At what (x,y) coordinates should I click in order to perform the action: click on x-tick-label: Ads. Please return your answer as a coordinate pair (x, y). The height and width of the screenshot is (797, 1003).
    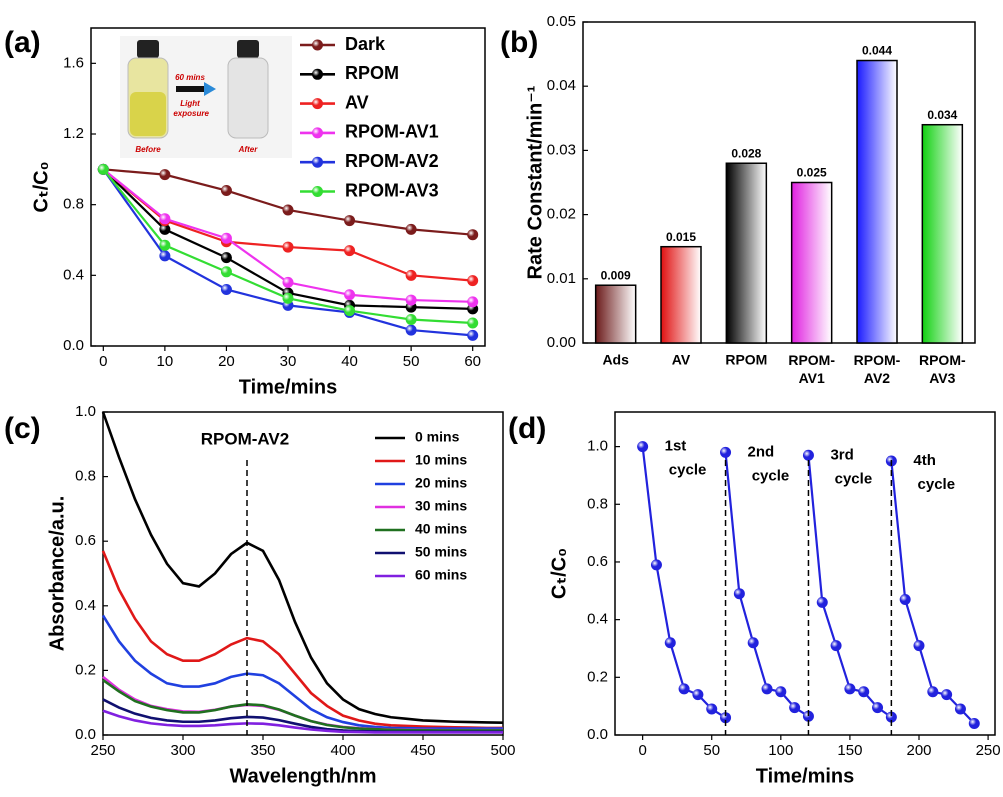
    Looking at the image, I should click on (615, 360).